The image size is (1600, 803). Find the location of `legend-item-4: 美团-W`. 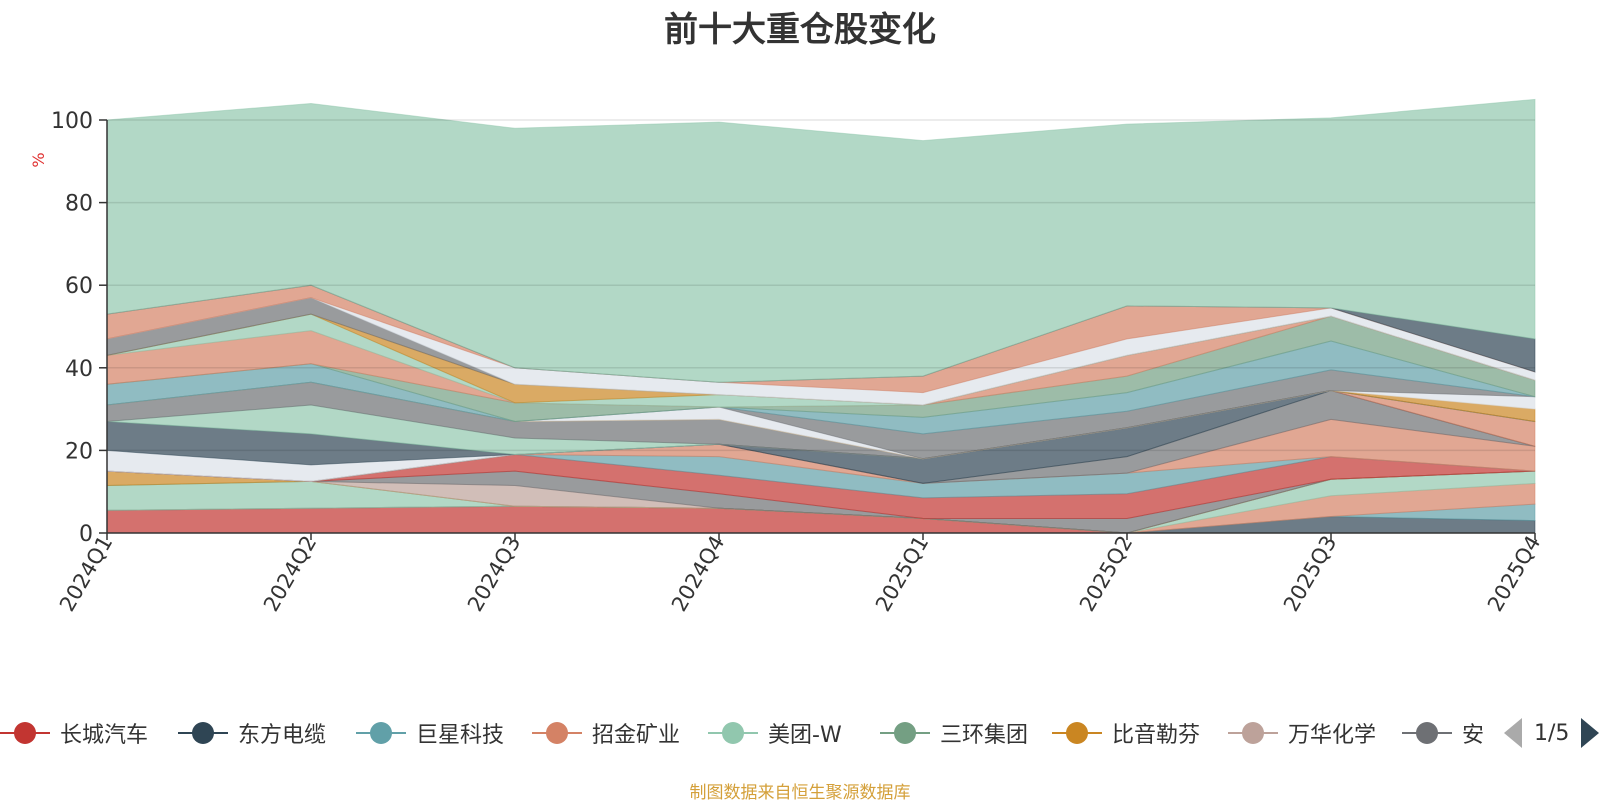

legend-item-4: 美团-W is located at coordinates (775, 733).